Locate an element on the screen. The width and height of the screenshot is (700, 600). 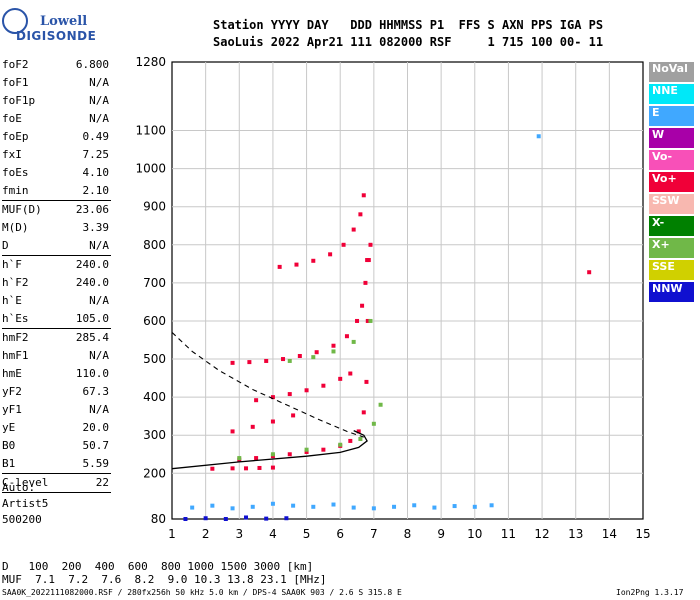
param-value: 5.59 is located at coordinates (96, 463).